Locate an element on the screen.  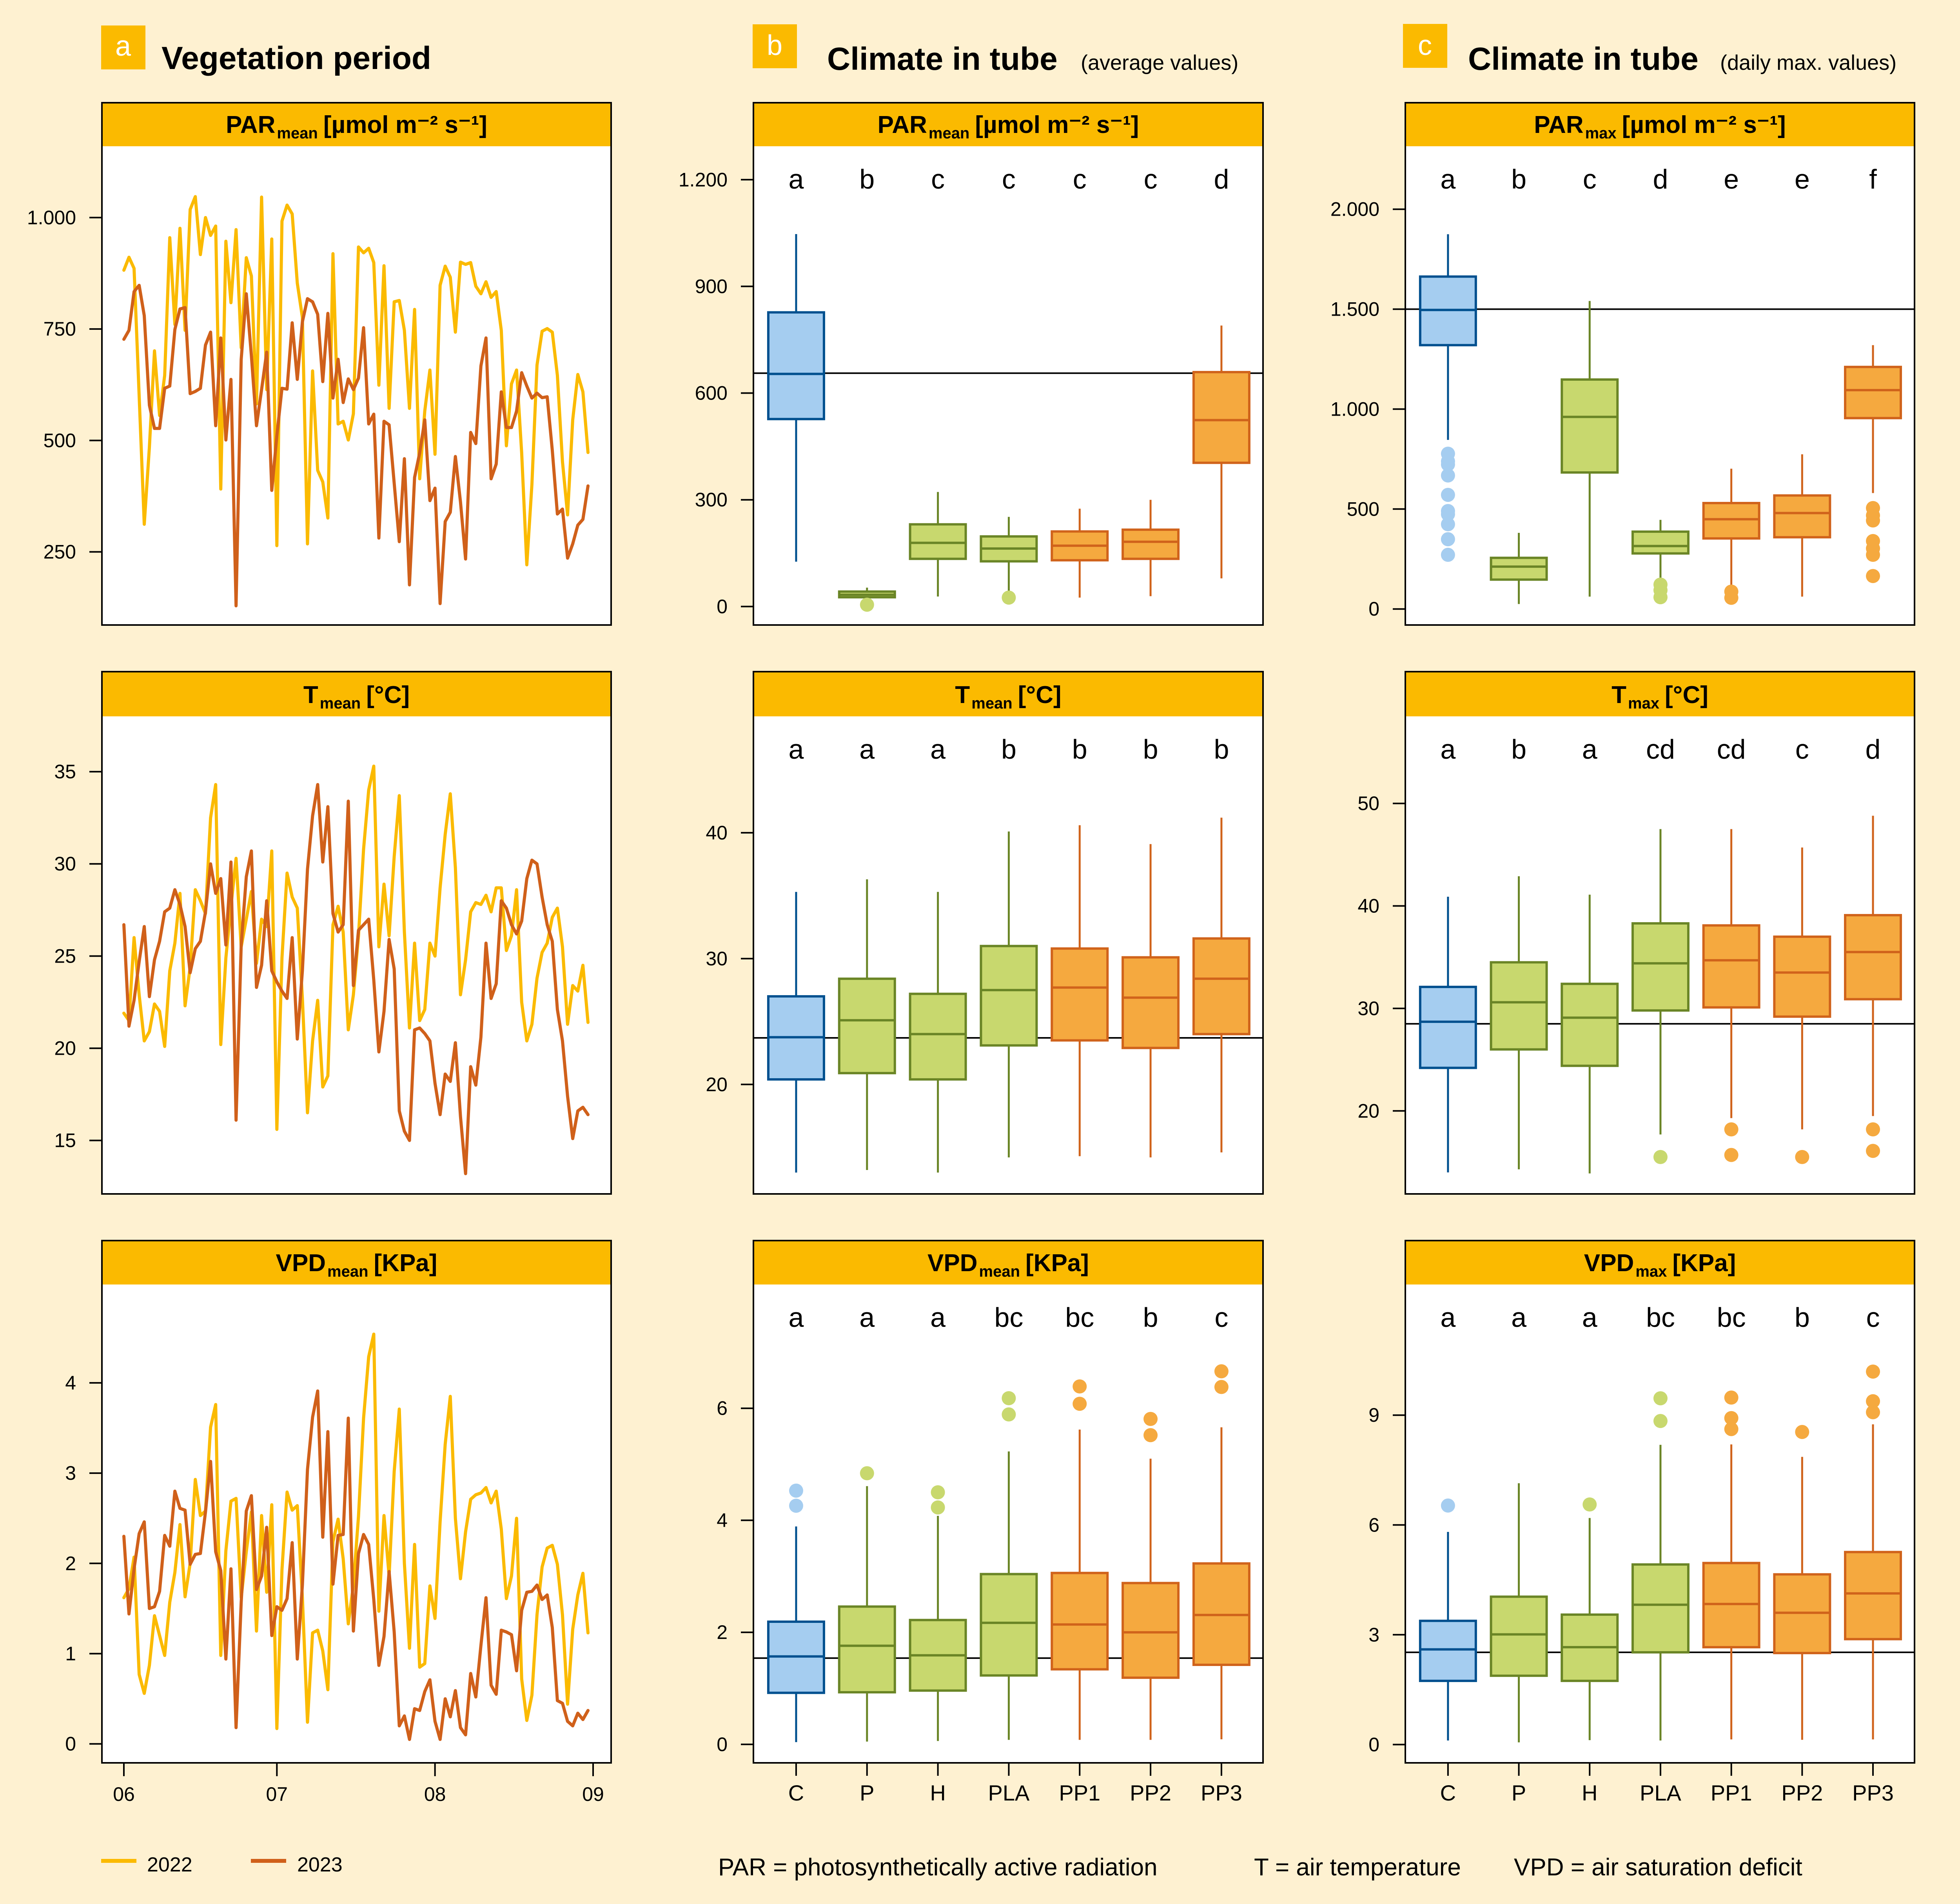
plot-area is located at coordinates (356, 364).